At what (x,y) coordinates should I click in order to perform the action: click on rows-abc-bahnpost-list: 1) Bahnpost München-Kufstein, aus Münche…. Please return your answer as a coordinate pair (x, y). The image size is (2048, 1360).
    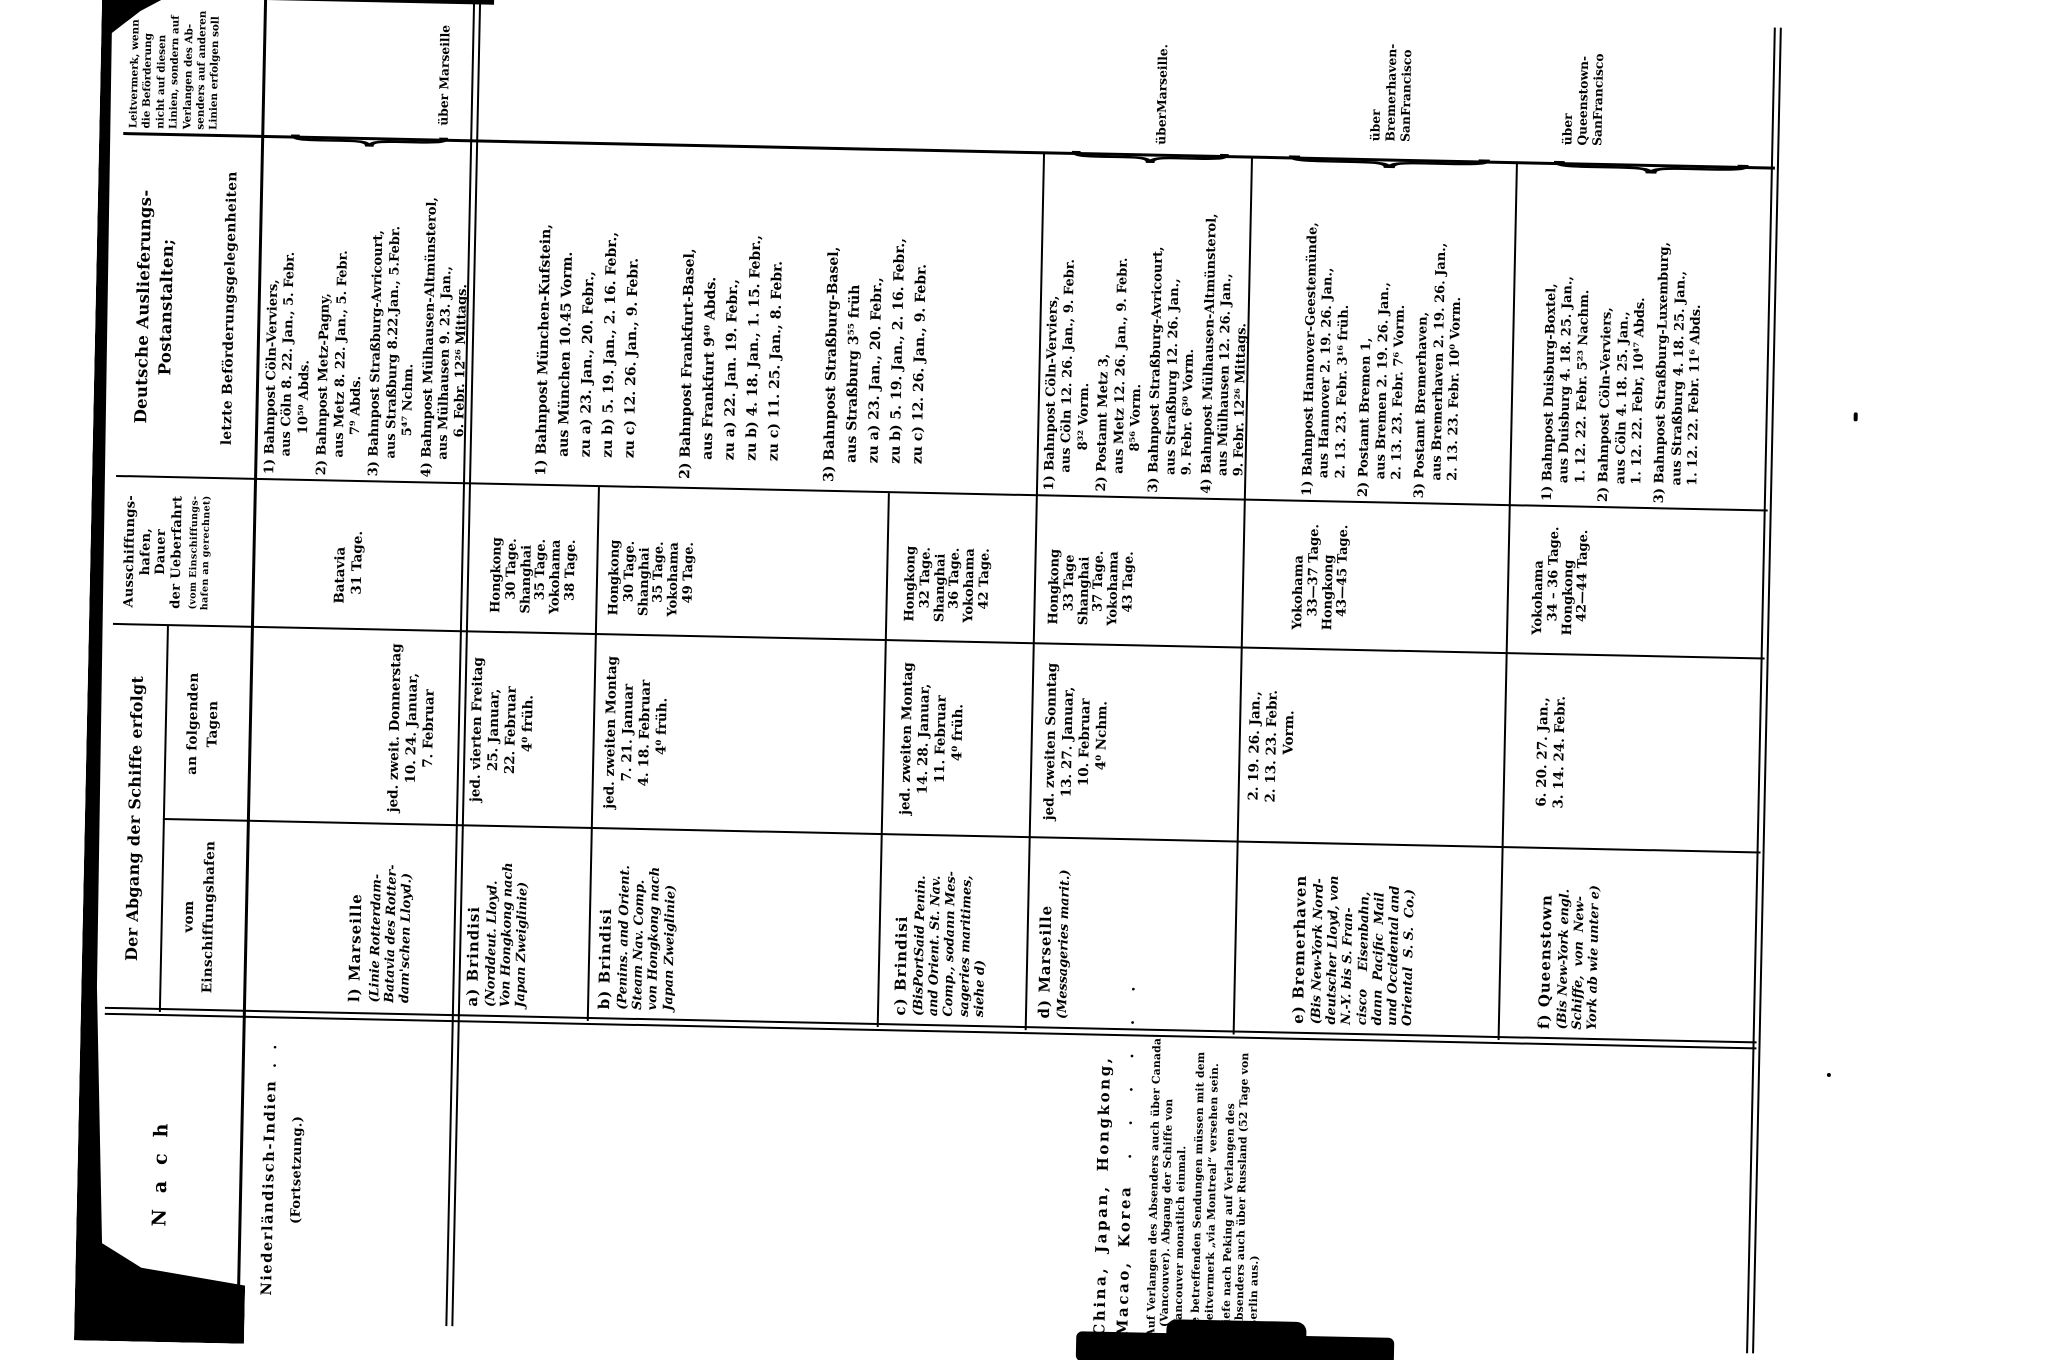
    Looking at the image, I should click on (749, 315).